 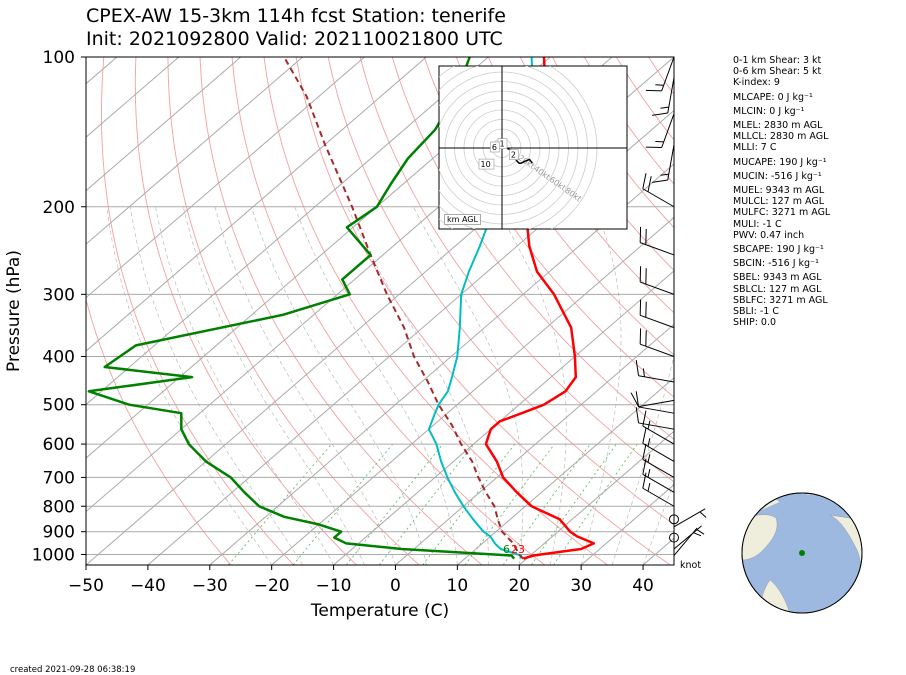 What do you see at coordinates (502, 144) in the screenshot?
I see `hodograph-height-label: 1` at bounding box center [502, 144].